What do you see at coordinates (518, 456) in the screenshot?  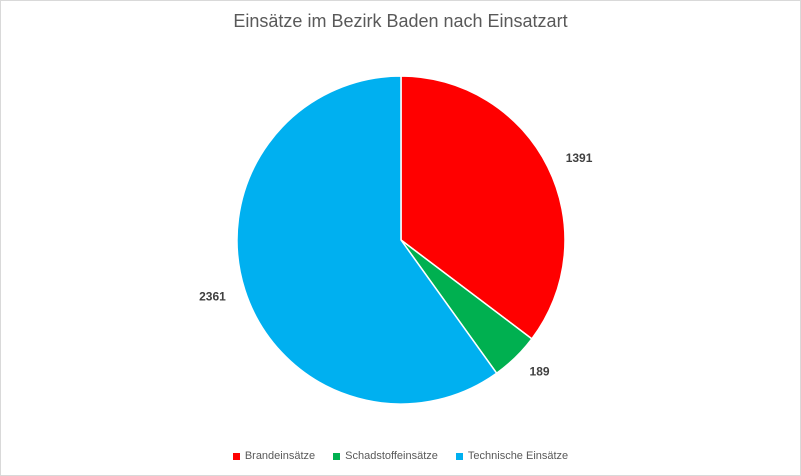 I see `legend-label: Technische Einsätze` at bounding box center [518, 456].